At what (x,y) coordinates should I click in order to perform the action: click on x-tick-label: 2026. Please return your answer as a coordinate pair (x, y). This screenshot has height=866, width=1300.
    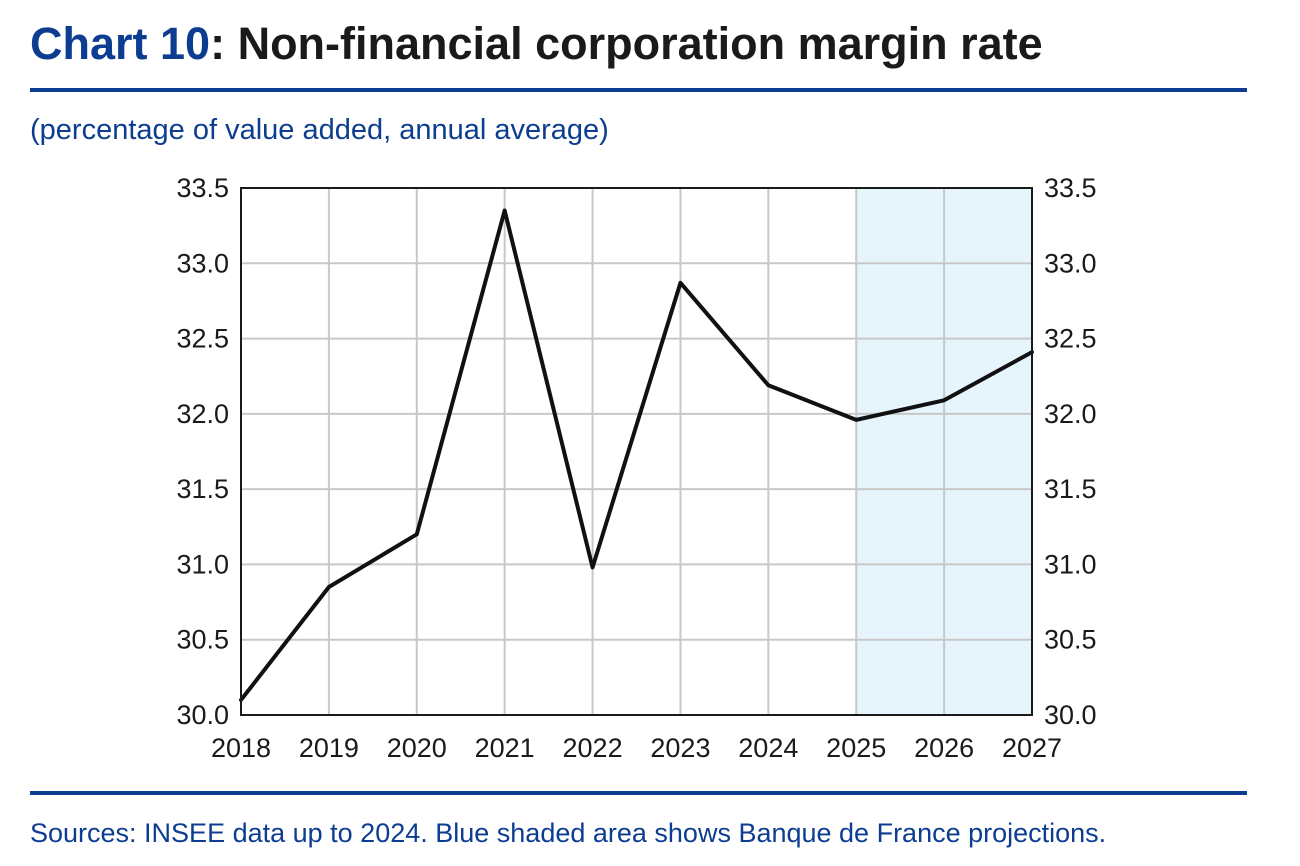
    Looking at the image, I should click on (944, 748).